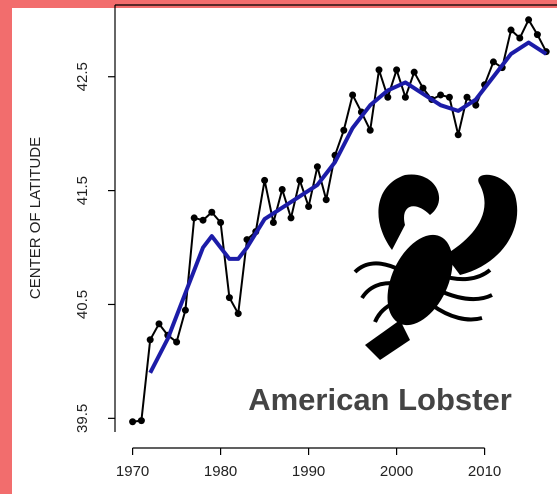 This screenshot has height=494, width=557. What do you see at coordinates (435, 267) in the screenshot?
I see `lobster-icon` at bounding box center [435, 267].